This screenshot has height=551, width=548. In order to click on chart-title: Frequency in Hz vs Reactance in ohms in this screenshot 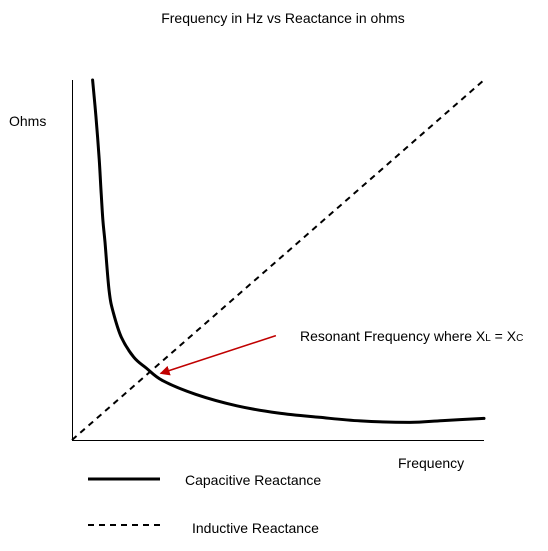, I will do `click(283, 18)`.